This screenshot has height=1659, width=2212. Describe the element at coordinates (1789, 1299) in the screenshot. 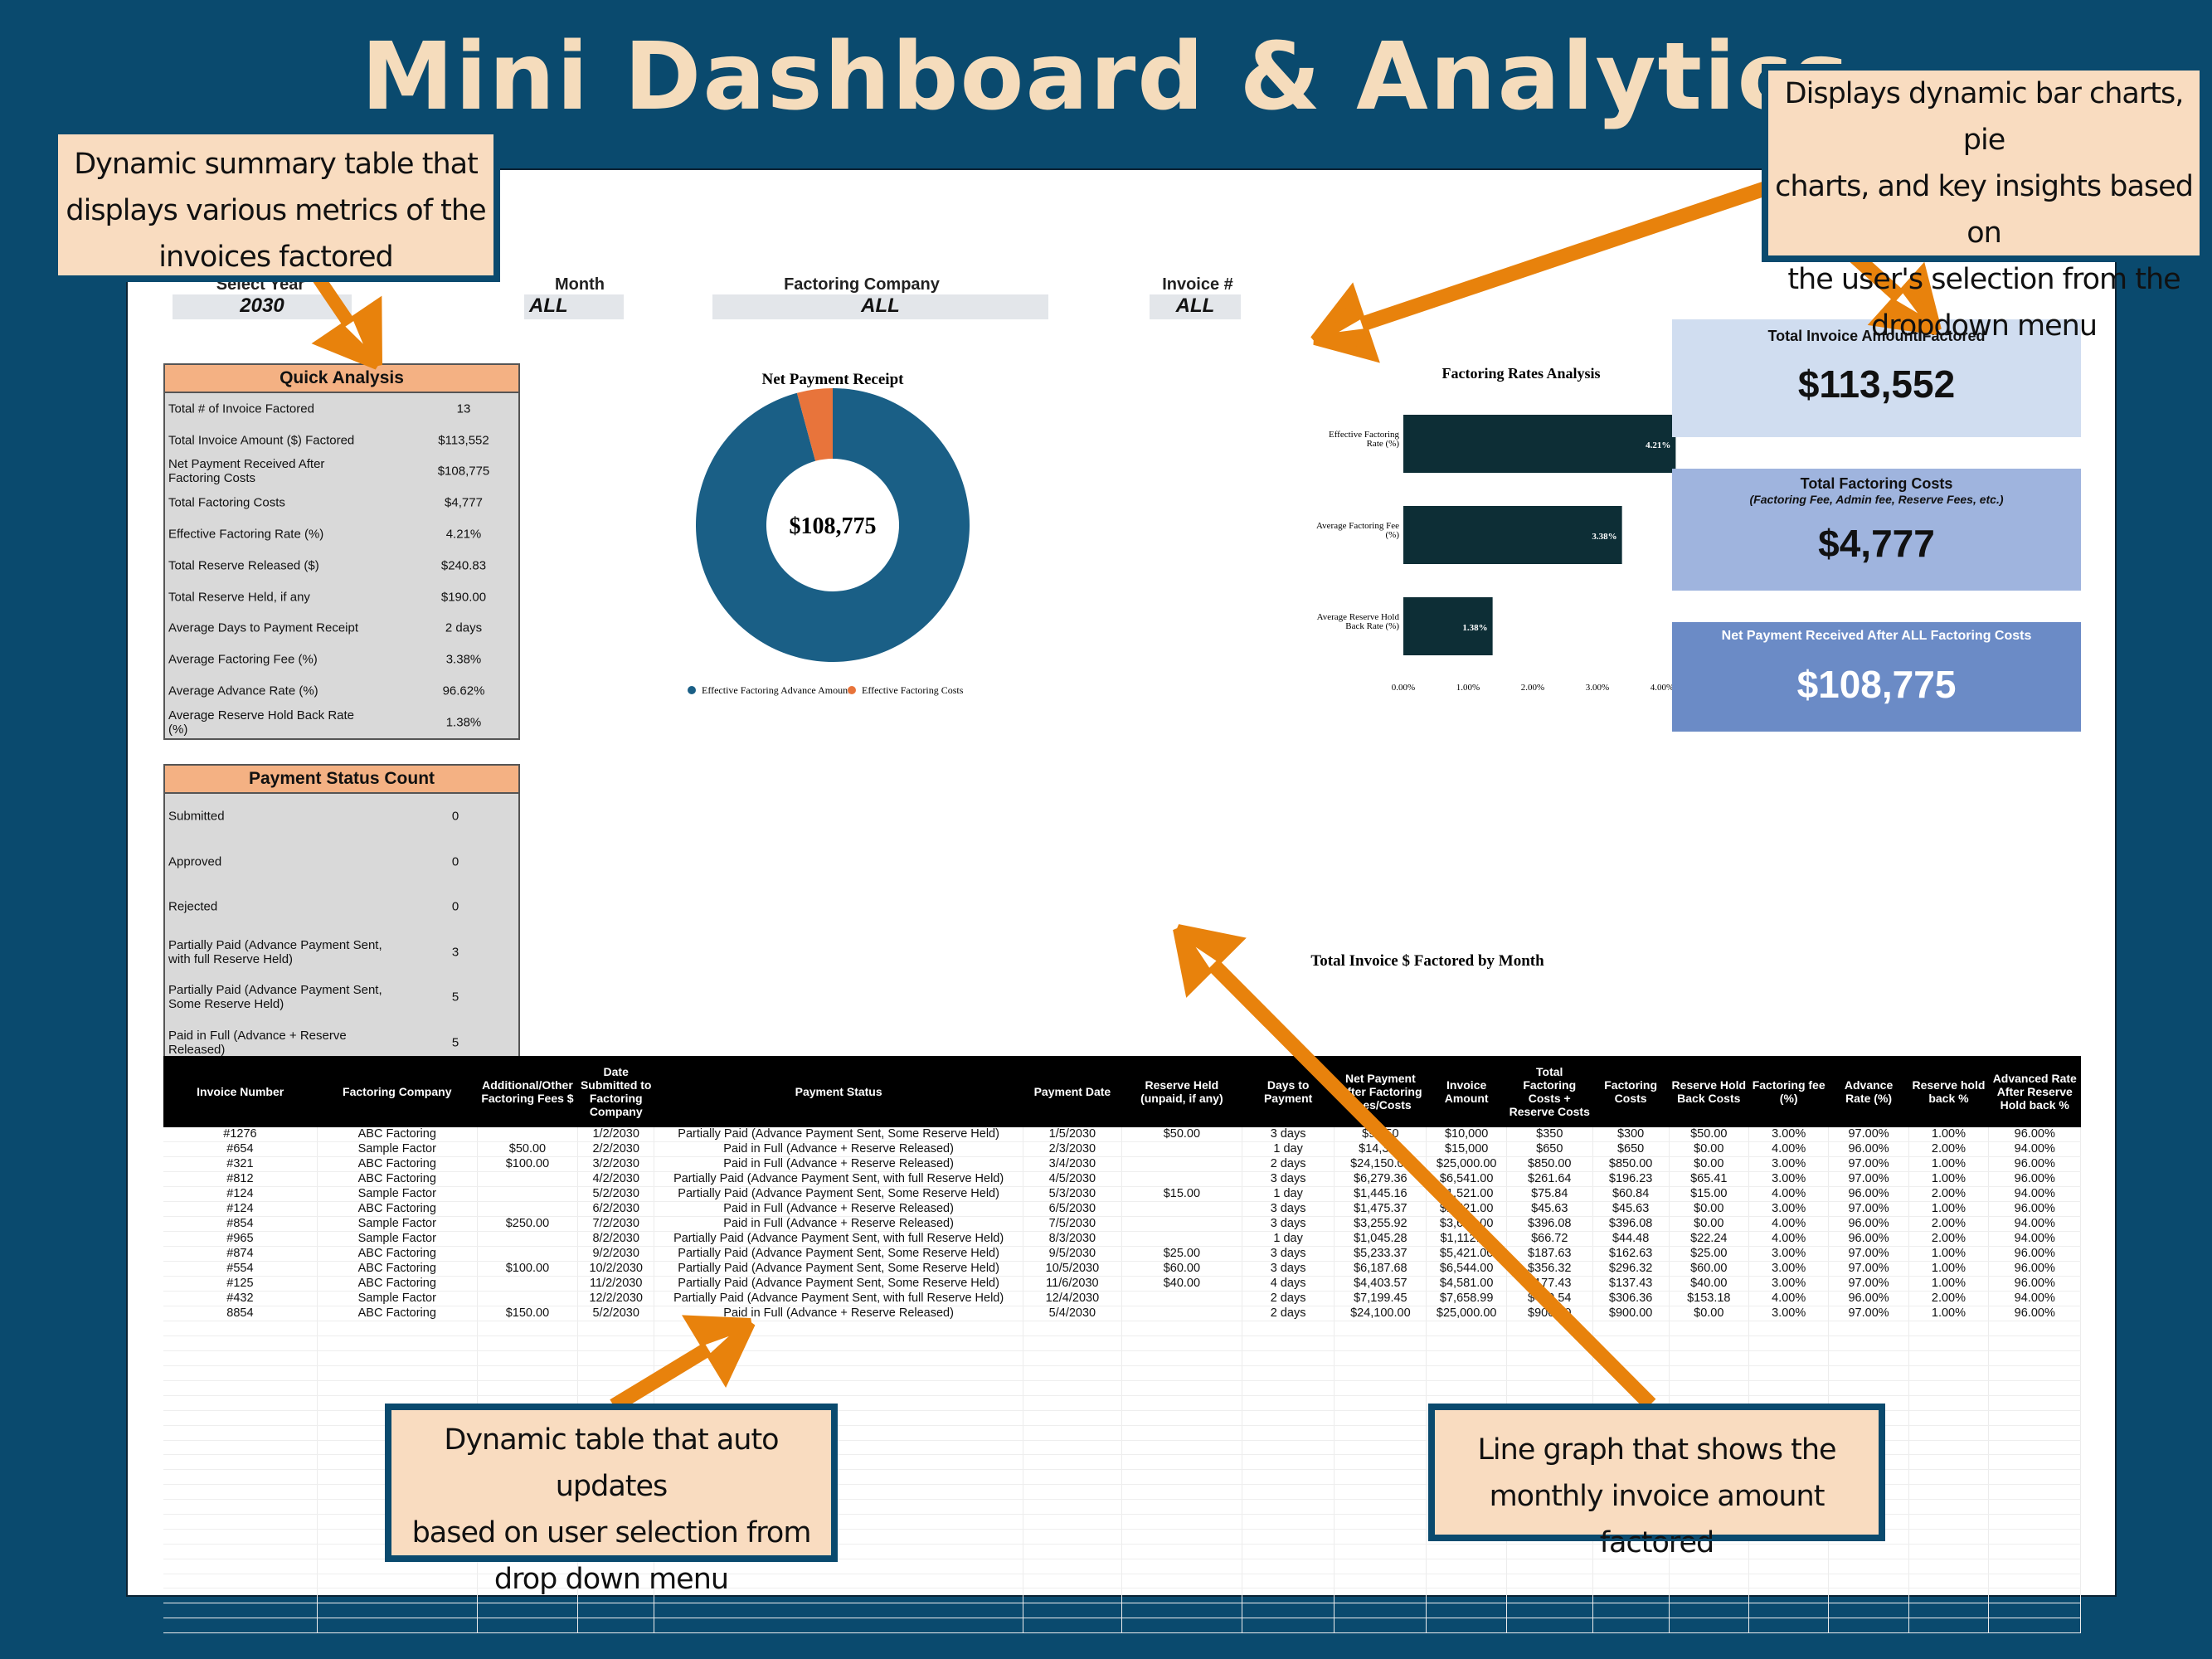

I see `table-cell: 4.00%` at that location.